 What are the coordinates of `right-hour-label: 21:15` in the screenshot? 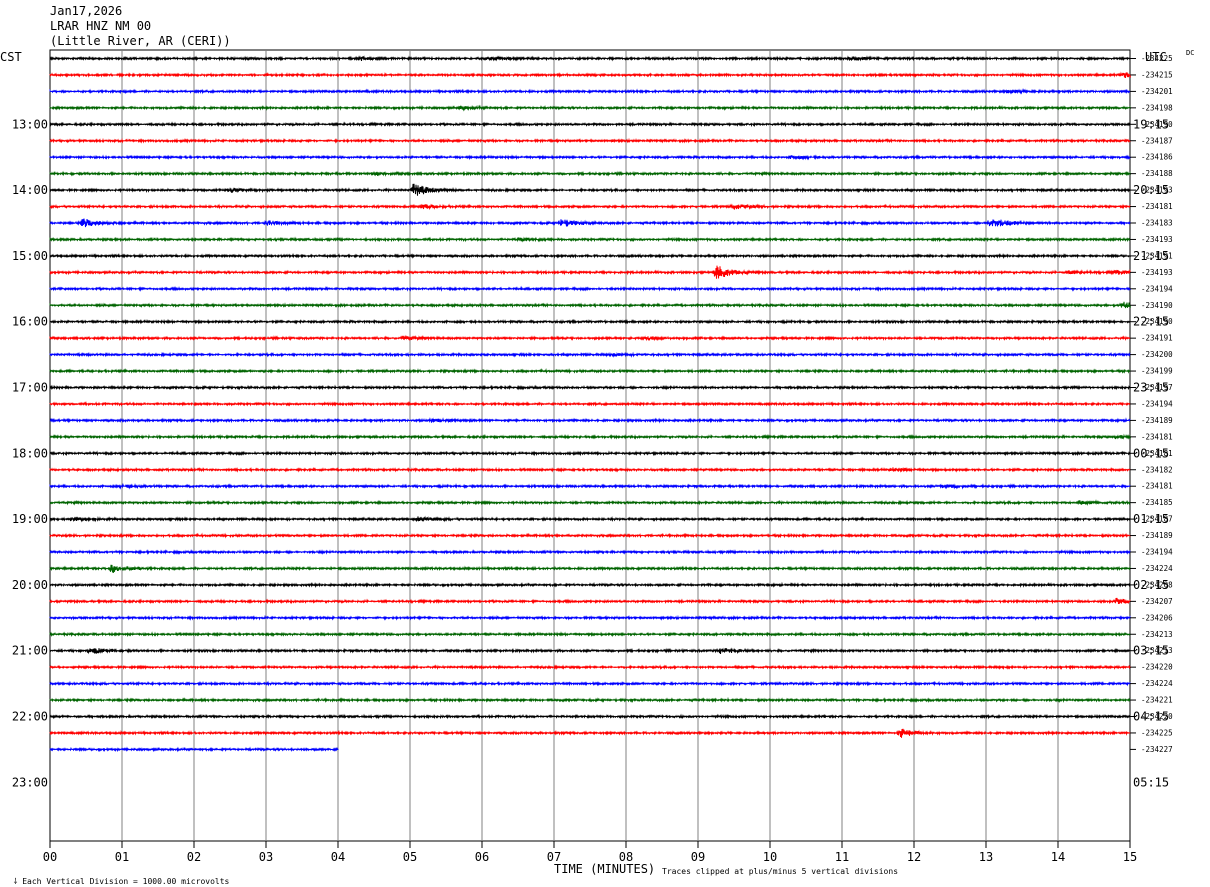 It's located at (1151, 256).